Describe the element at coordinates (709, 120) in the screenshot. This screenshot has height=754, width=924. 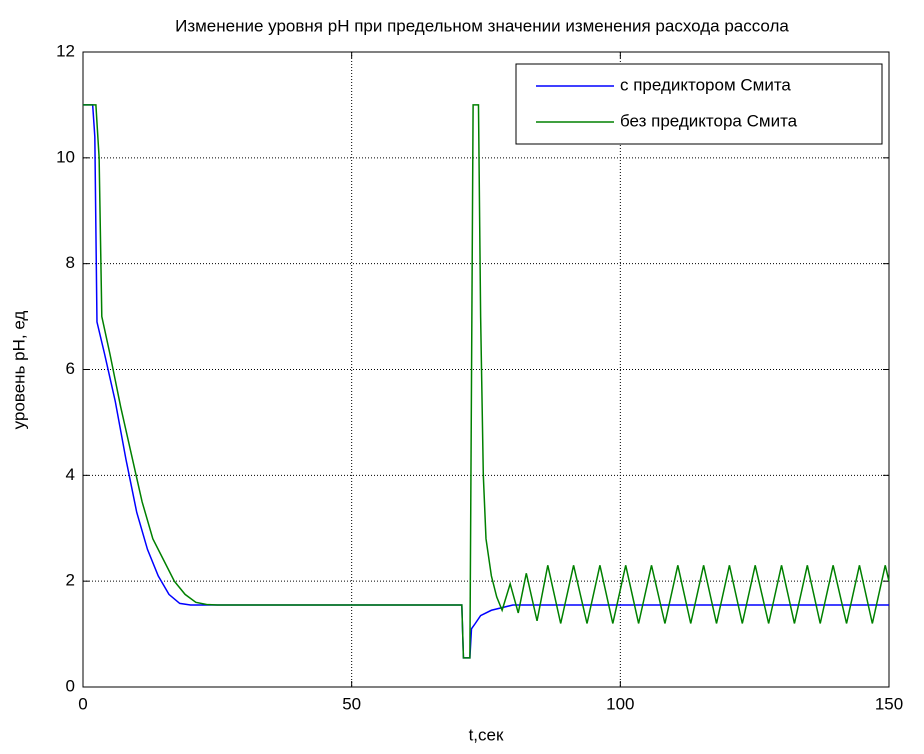
I see `legend-label: без предиктора Смита` at that location.